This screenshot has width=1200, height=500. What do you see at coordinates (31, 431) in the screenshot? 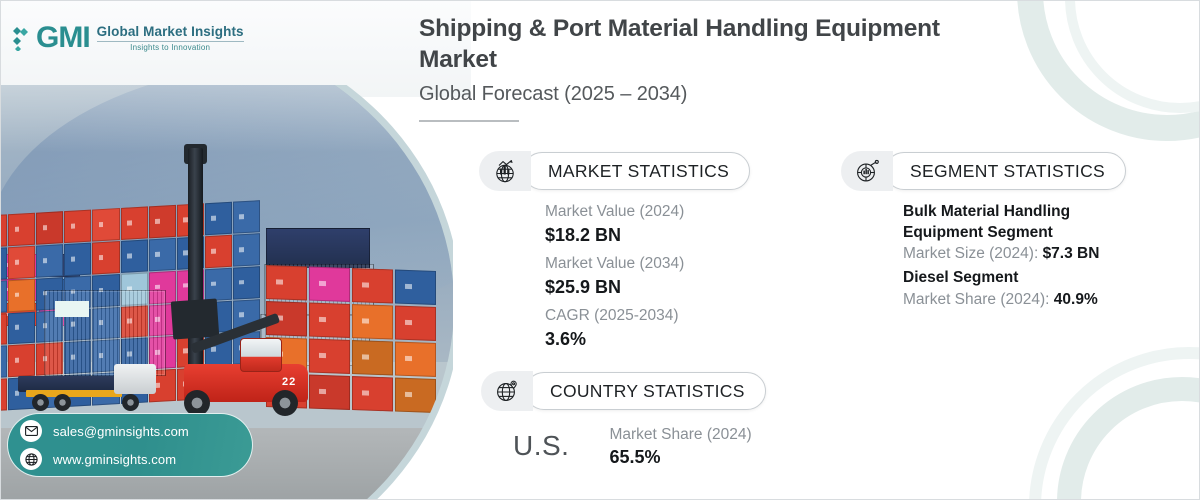
I see `envelope-icon` at bounding box center [31, 431].